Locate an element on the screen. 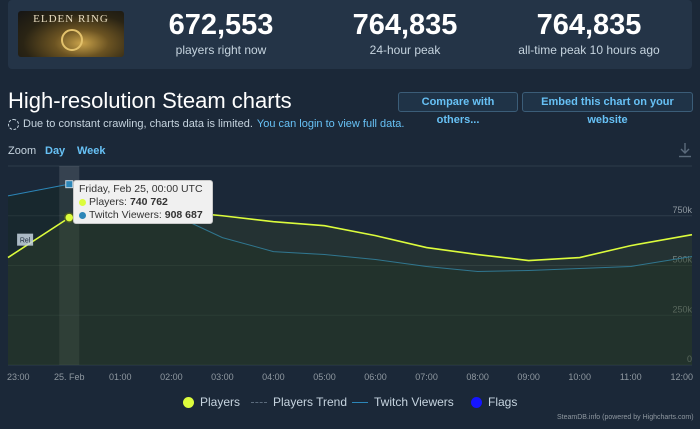  game-logo: ELDEN RING is located at coordinates (71, 34).